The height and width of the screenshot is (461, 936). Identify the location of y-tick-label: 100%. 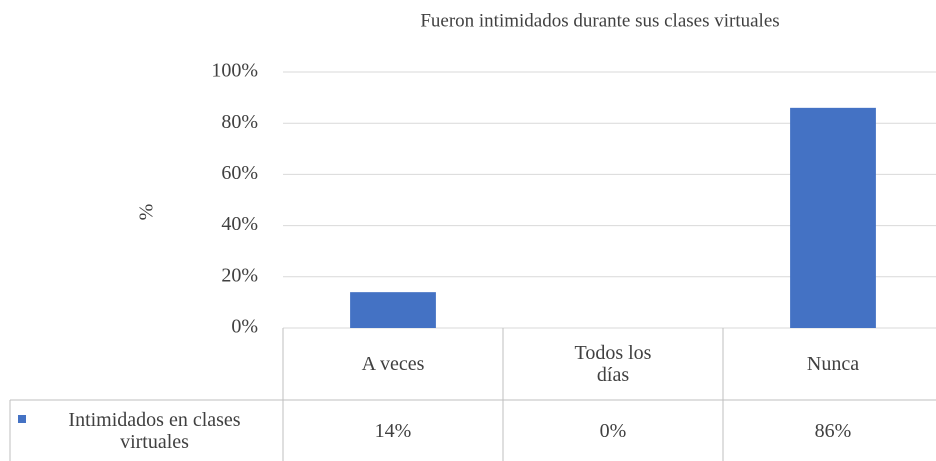
(234, 71).